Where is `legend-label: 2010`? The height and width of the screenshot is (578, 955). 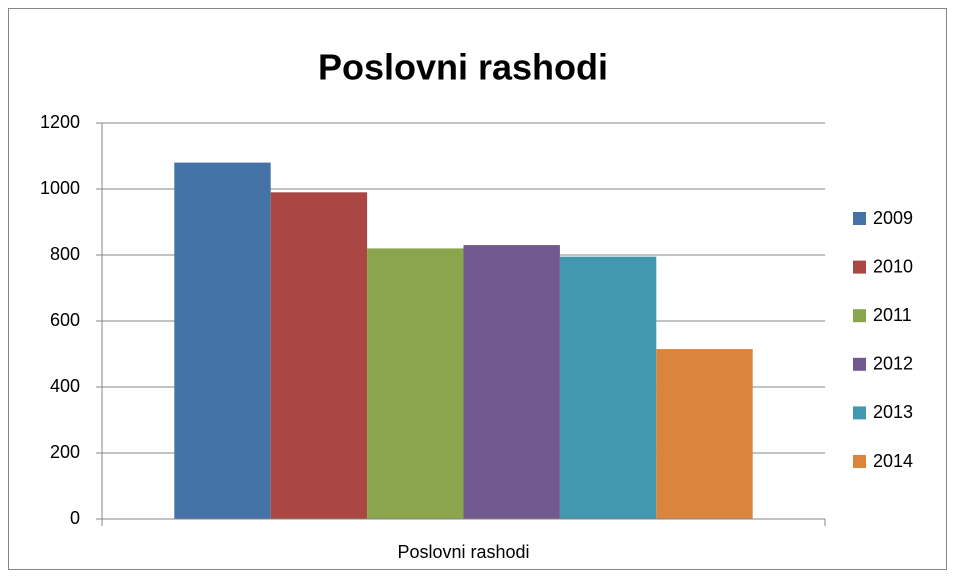
legend-label: 2010 is located at coordinates (893, 266).